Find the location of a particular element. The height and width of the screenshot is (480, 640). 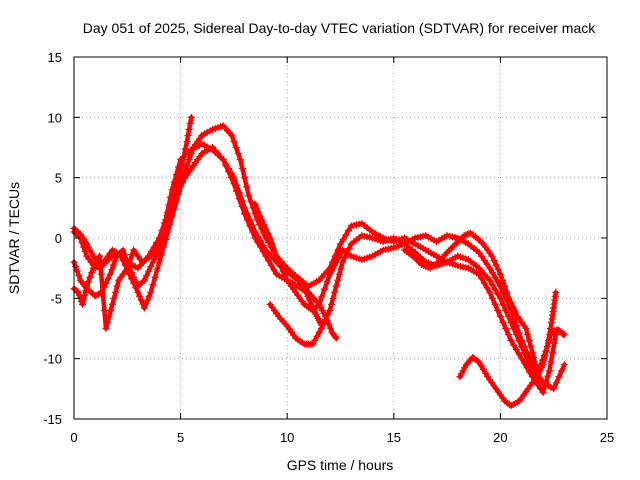

x-axis-label: GPS time / hours is located at coordinates (340, 465).